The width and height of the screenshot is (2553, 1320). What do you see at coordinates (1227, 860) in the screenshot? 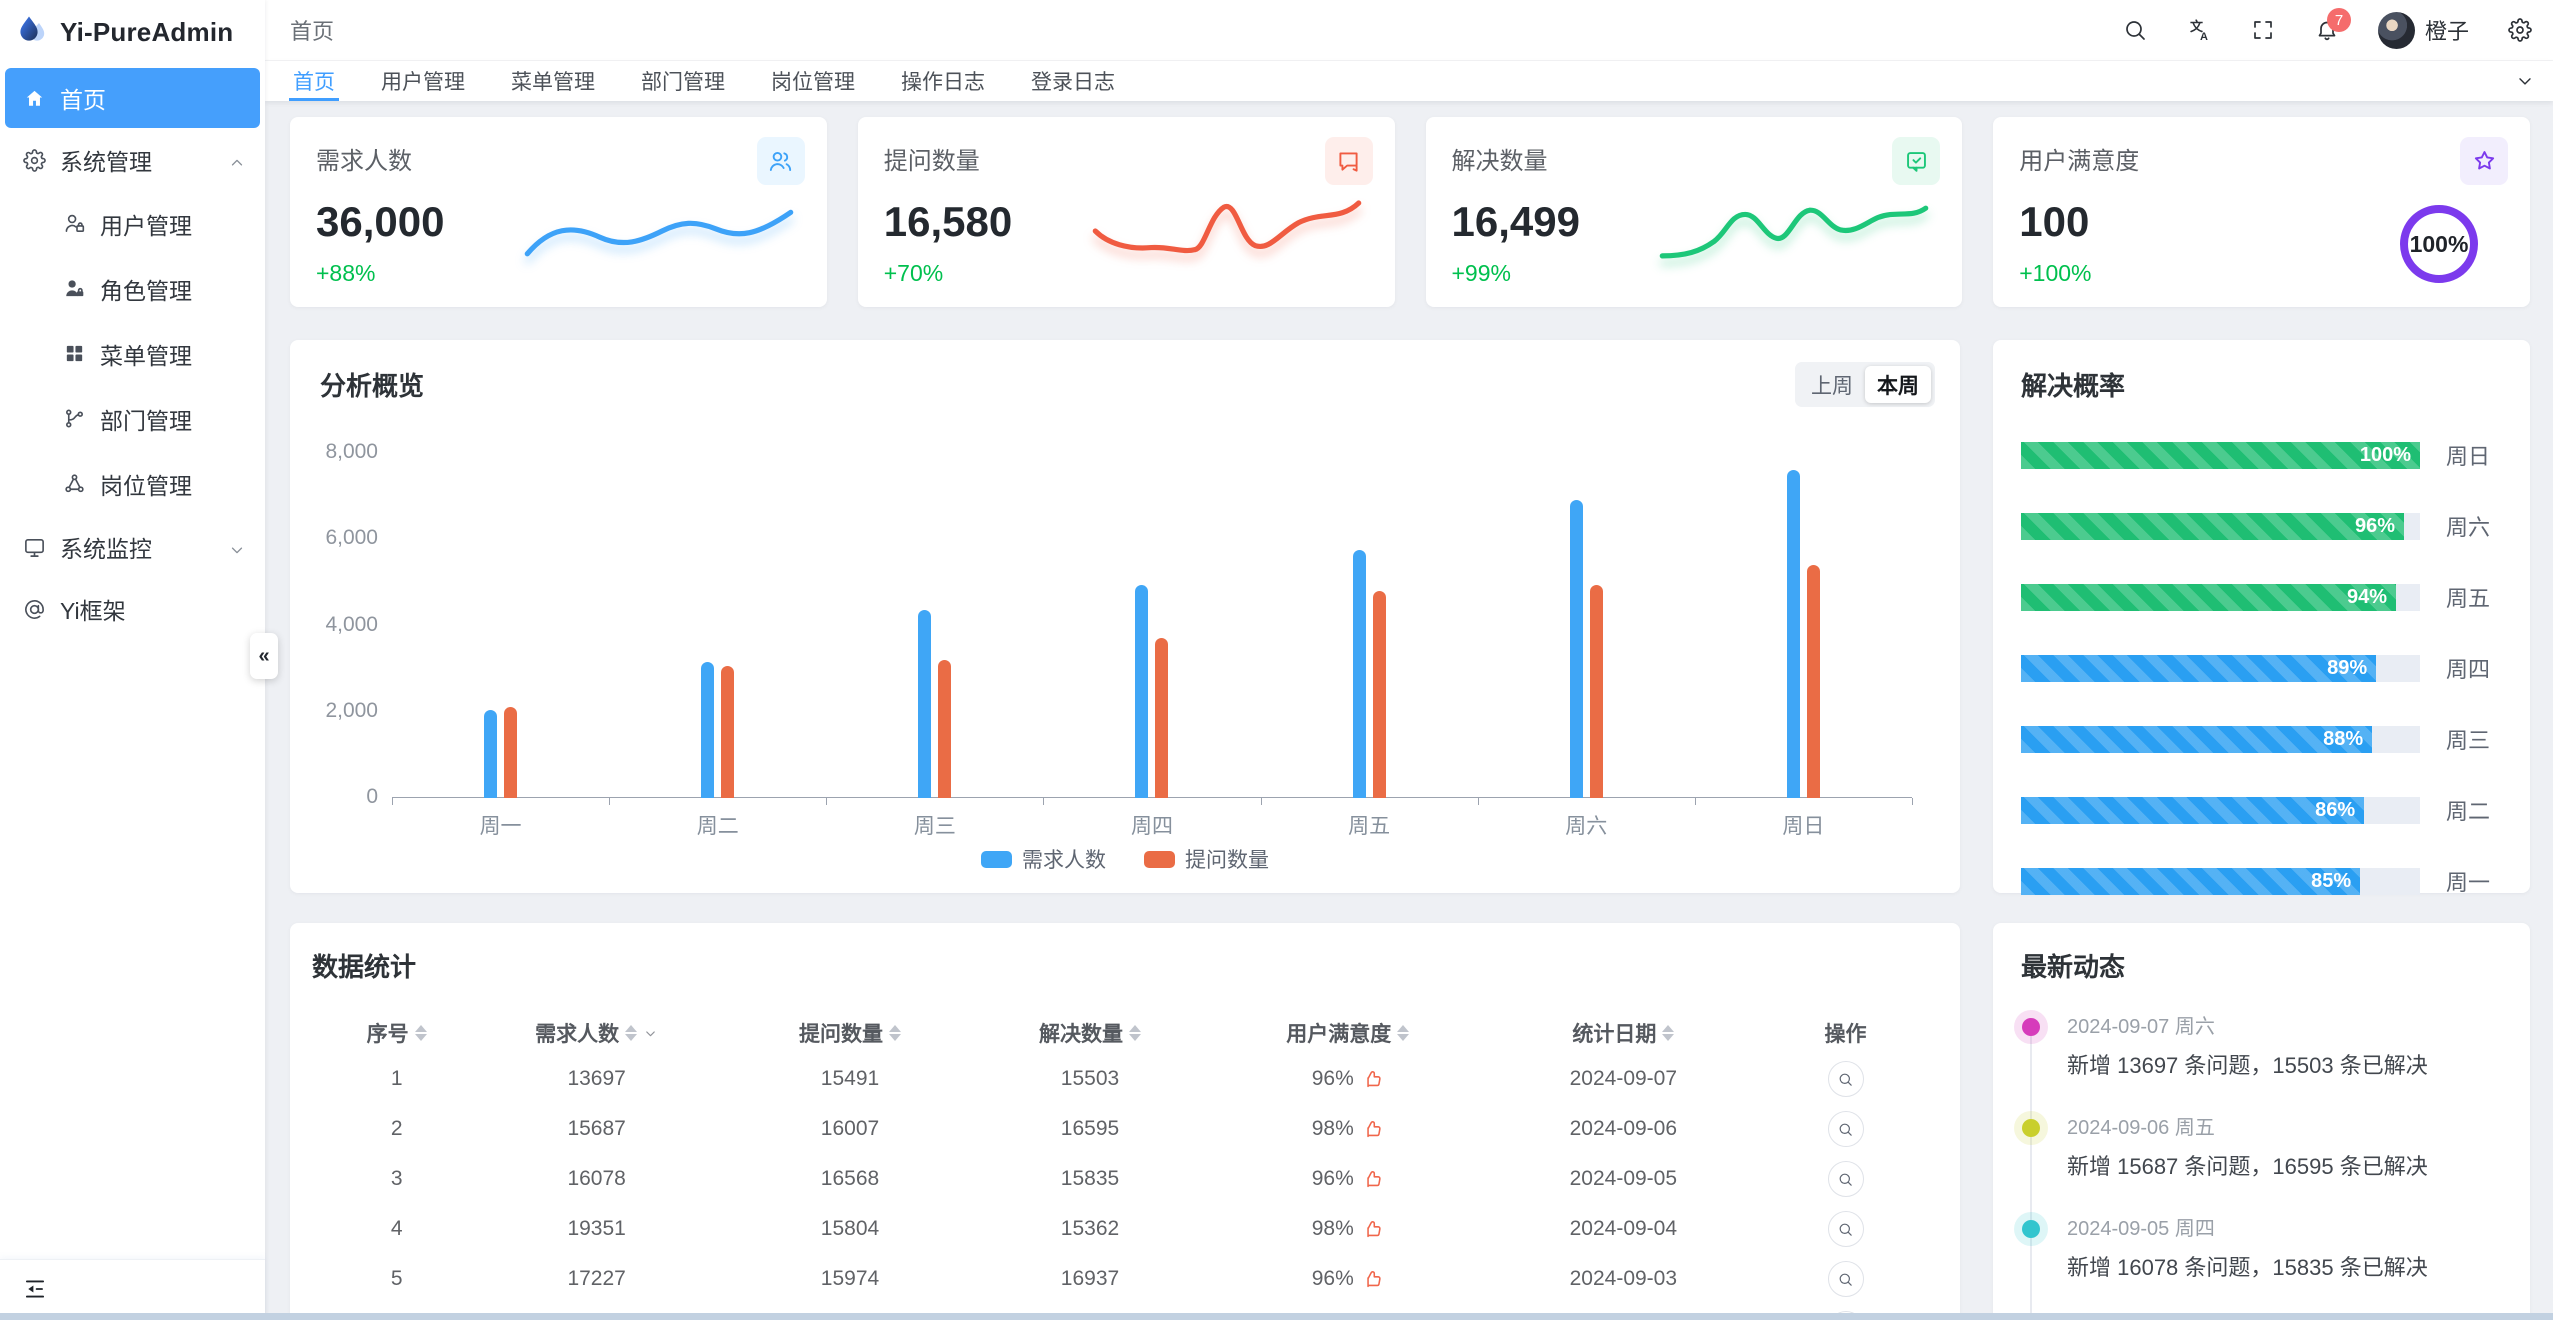
I see `legend-label: 提问数量` at bounding box center [1227, 860].